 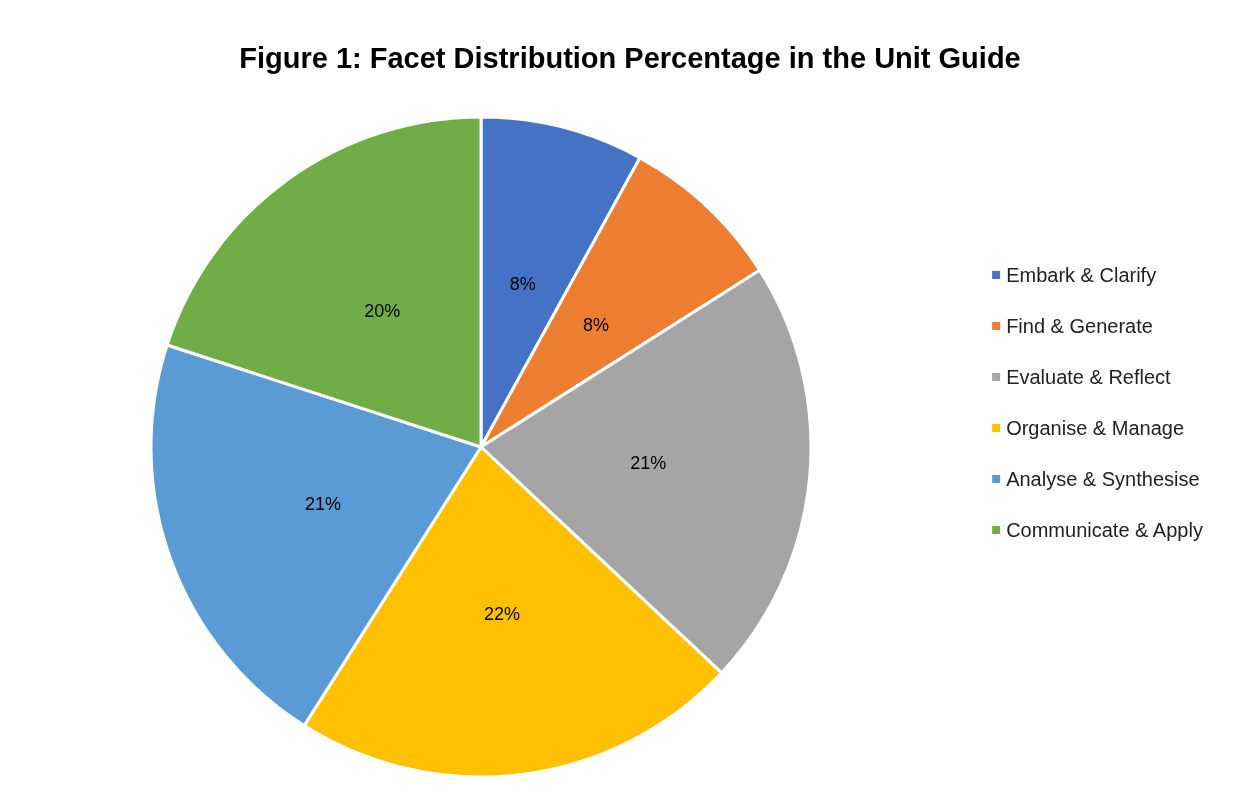 I want to click on legend-label: Analyse & Synthesise, so click(x=1103, y=479).